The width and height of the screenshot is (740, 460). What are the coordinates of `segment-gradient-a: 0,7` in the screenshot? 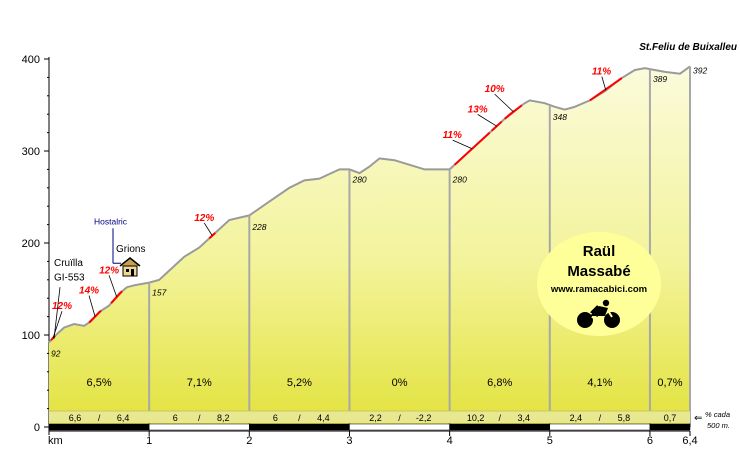 It's located at (670, 418).